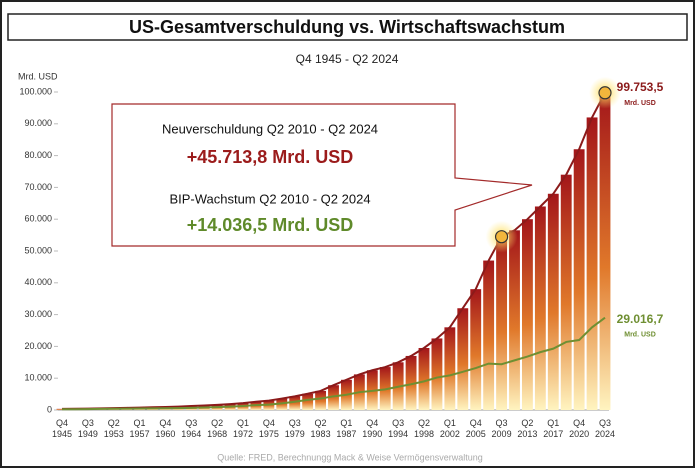 The height and width of the screenshot is (468, 695). What do you see at coordinates (347, 59) in the screenshot?
I see `subtitle: Q4 1945 - Q2 2024` at bounding box center [347, 59].